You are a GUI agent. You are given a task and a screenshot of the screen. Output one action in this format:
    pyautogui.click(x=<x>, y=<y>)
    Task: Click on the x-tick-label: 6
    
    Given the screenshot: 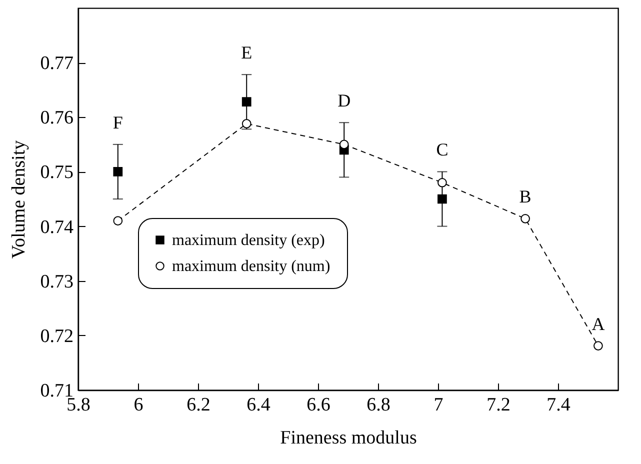 What is the action you would take?
    pyautogui.click(x=139, y=405)
    